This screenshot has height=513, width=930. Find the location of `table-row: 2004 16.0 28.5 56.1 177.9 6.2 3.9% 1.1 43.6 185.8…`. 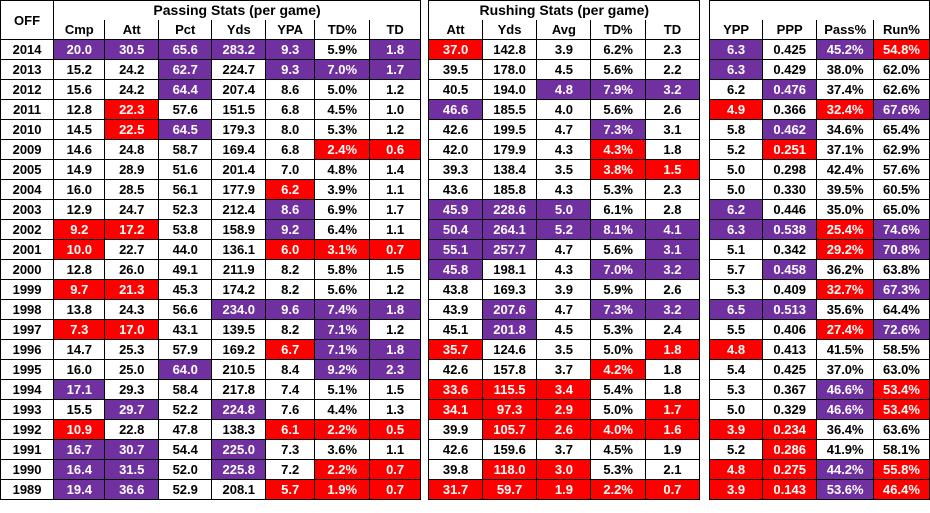

table-row: 2004 16.0 28.5 56.1 177.9 6.2 3.9% 1.1 43.6 185.8… is located at coordinates (465, 189).